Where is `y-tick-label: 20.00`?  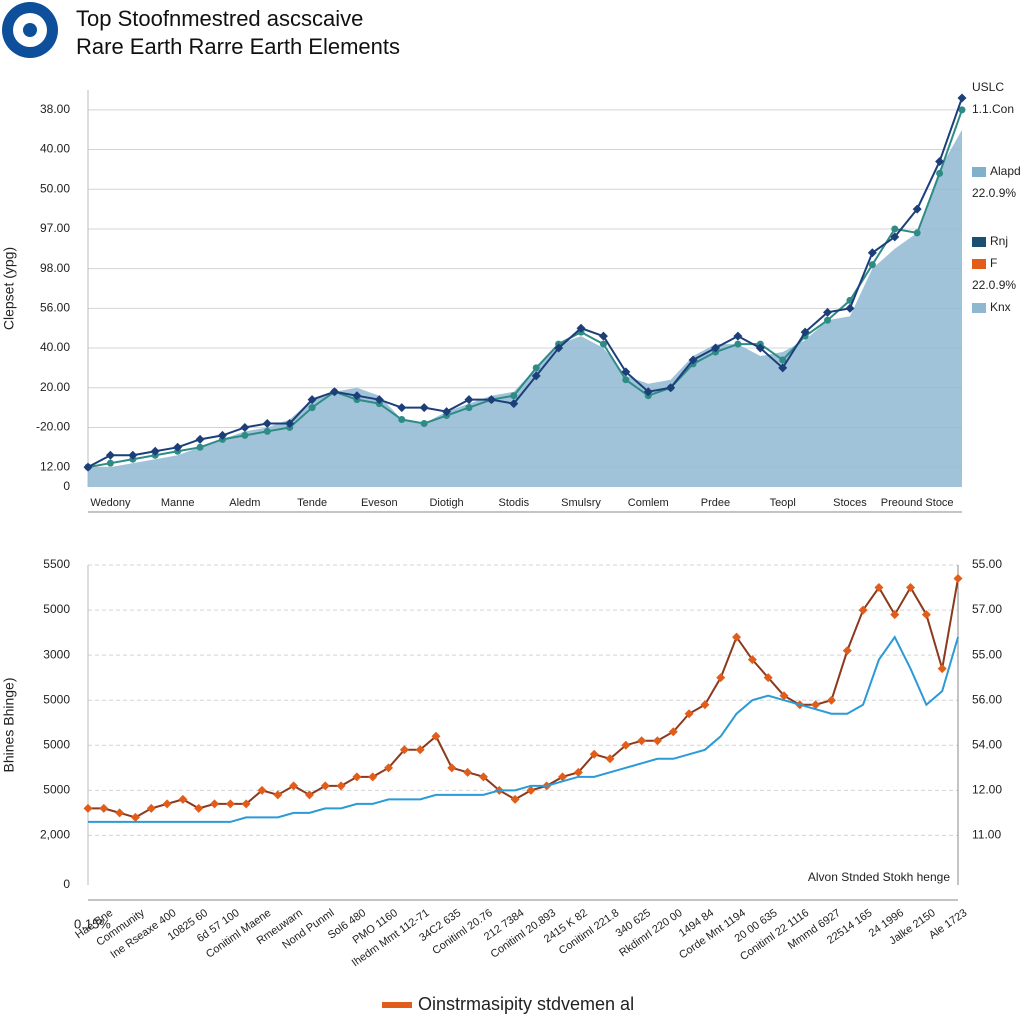 y-tick-label: 20.00 is located at coordinates (55, 387).